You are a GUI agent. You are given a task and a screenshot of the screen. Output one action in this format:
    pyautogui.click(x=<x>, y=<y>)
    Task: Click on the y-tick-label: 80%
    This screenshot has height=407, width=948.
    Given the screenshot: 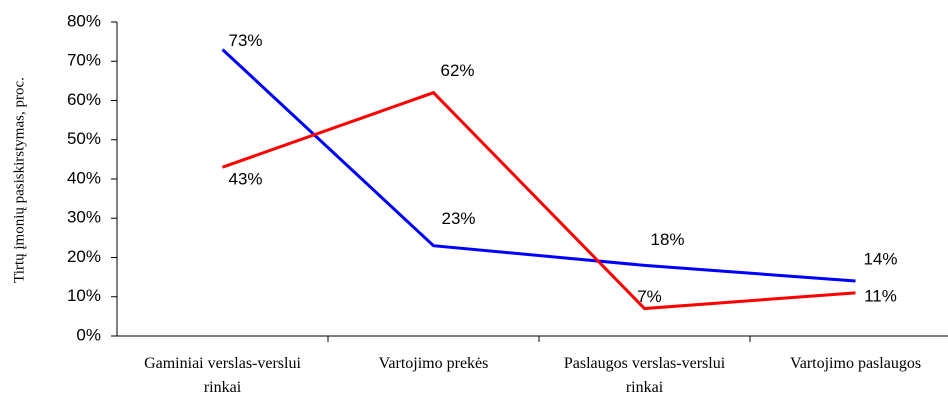 What is the action you would take?
    pyautogui.click(x=84, y=20)
    